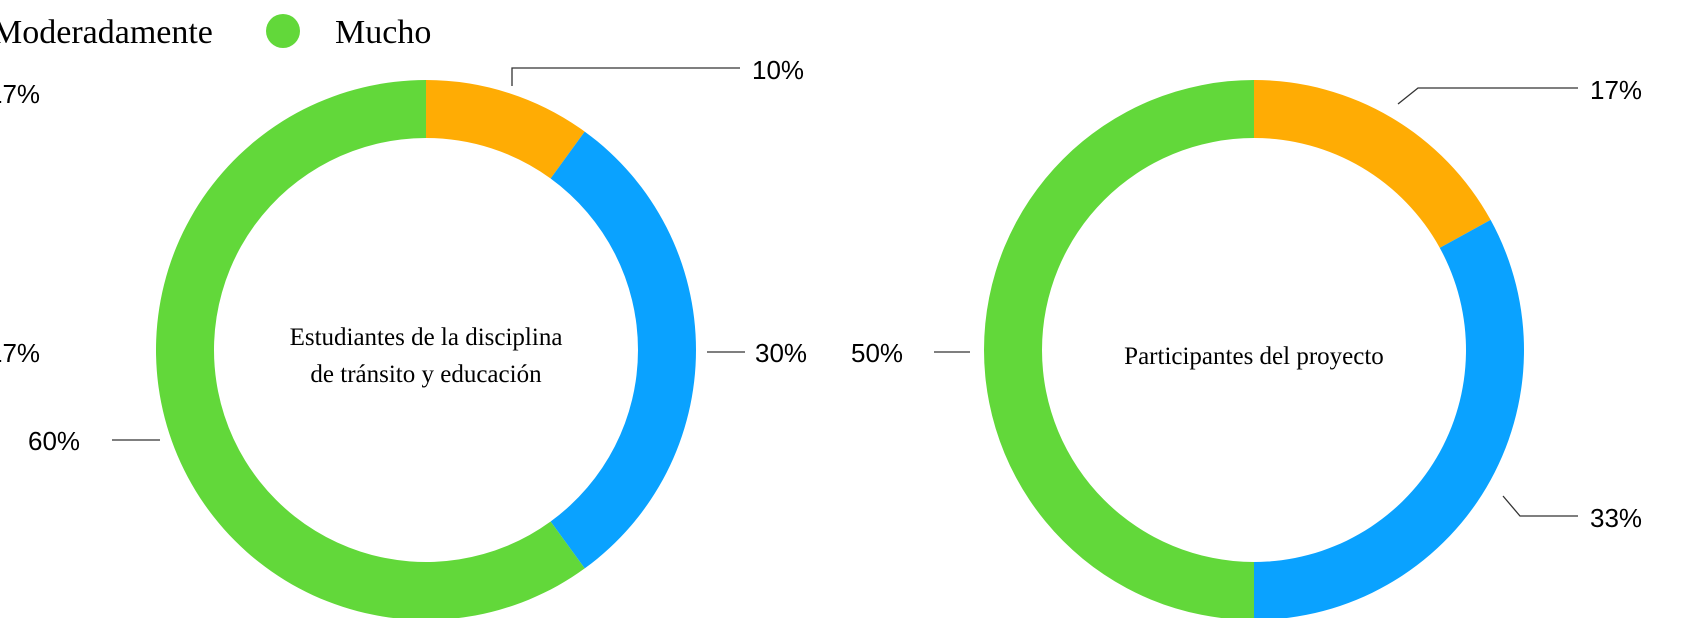  What do you see at coordinates (781, 353) in the screenshot?
I see `slice-label-30: 30%` at bounding box center [781, 353].